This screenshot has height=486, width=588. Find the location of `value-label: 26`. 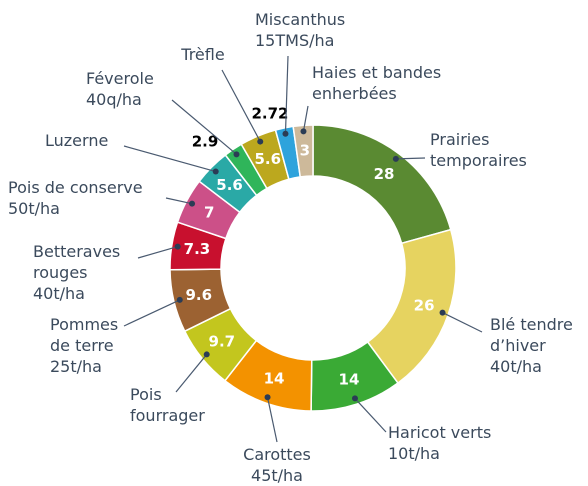

value-label: 26 is located at coordinates (424, 306).